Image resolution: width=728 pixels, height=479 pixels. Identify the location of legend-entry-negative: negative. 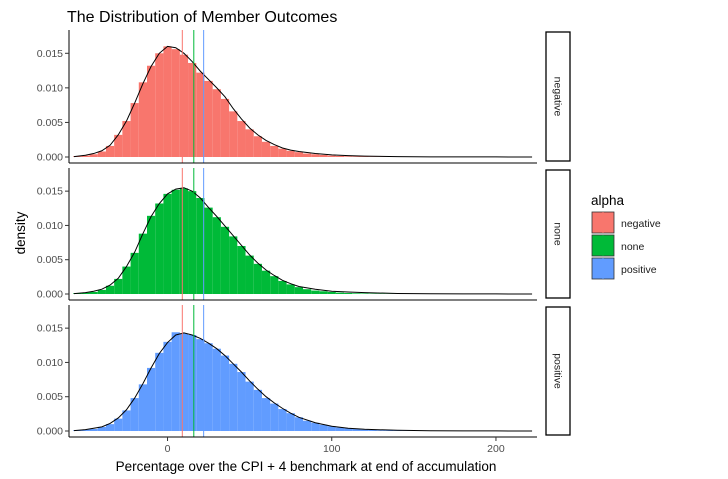
(626, 222).